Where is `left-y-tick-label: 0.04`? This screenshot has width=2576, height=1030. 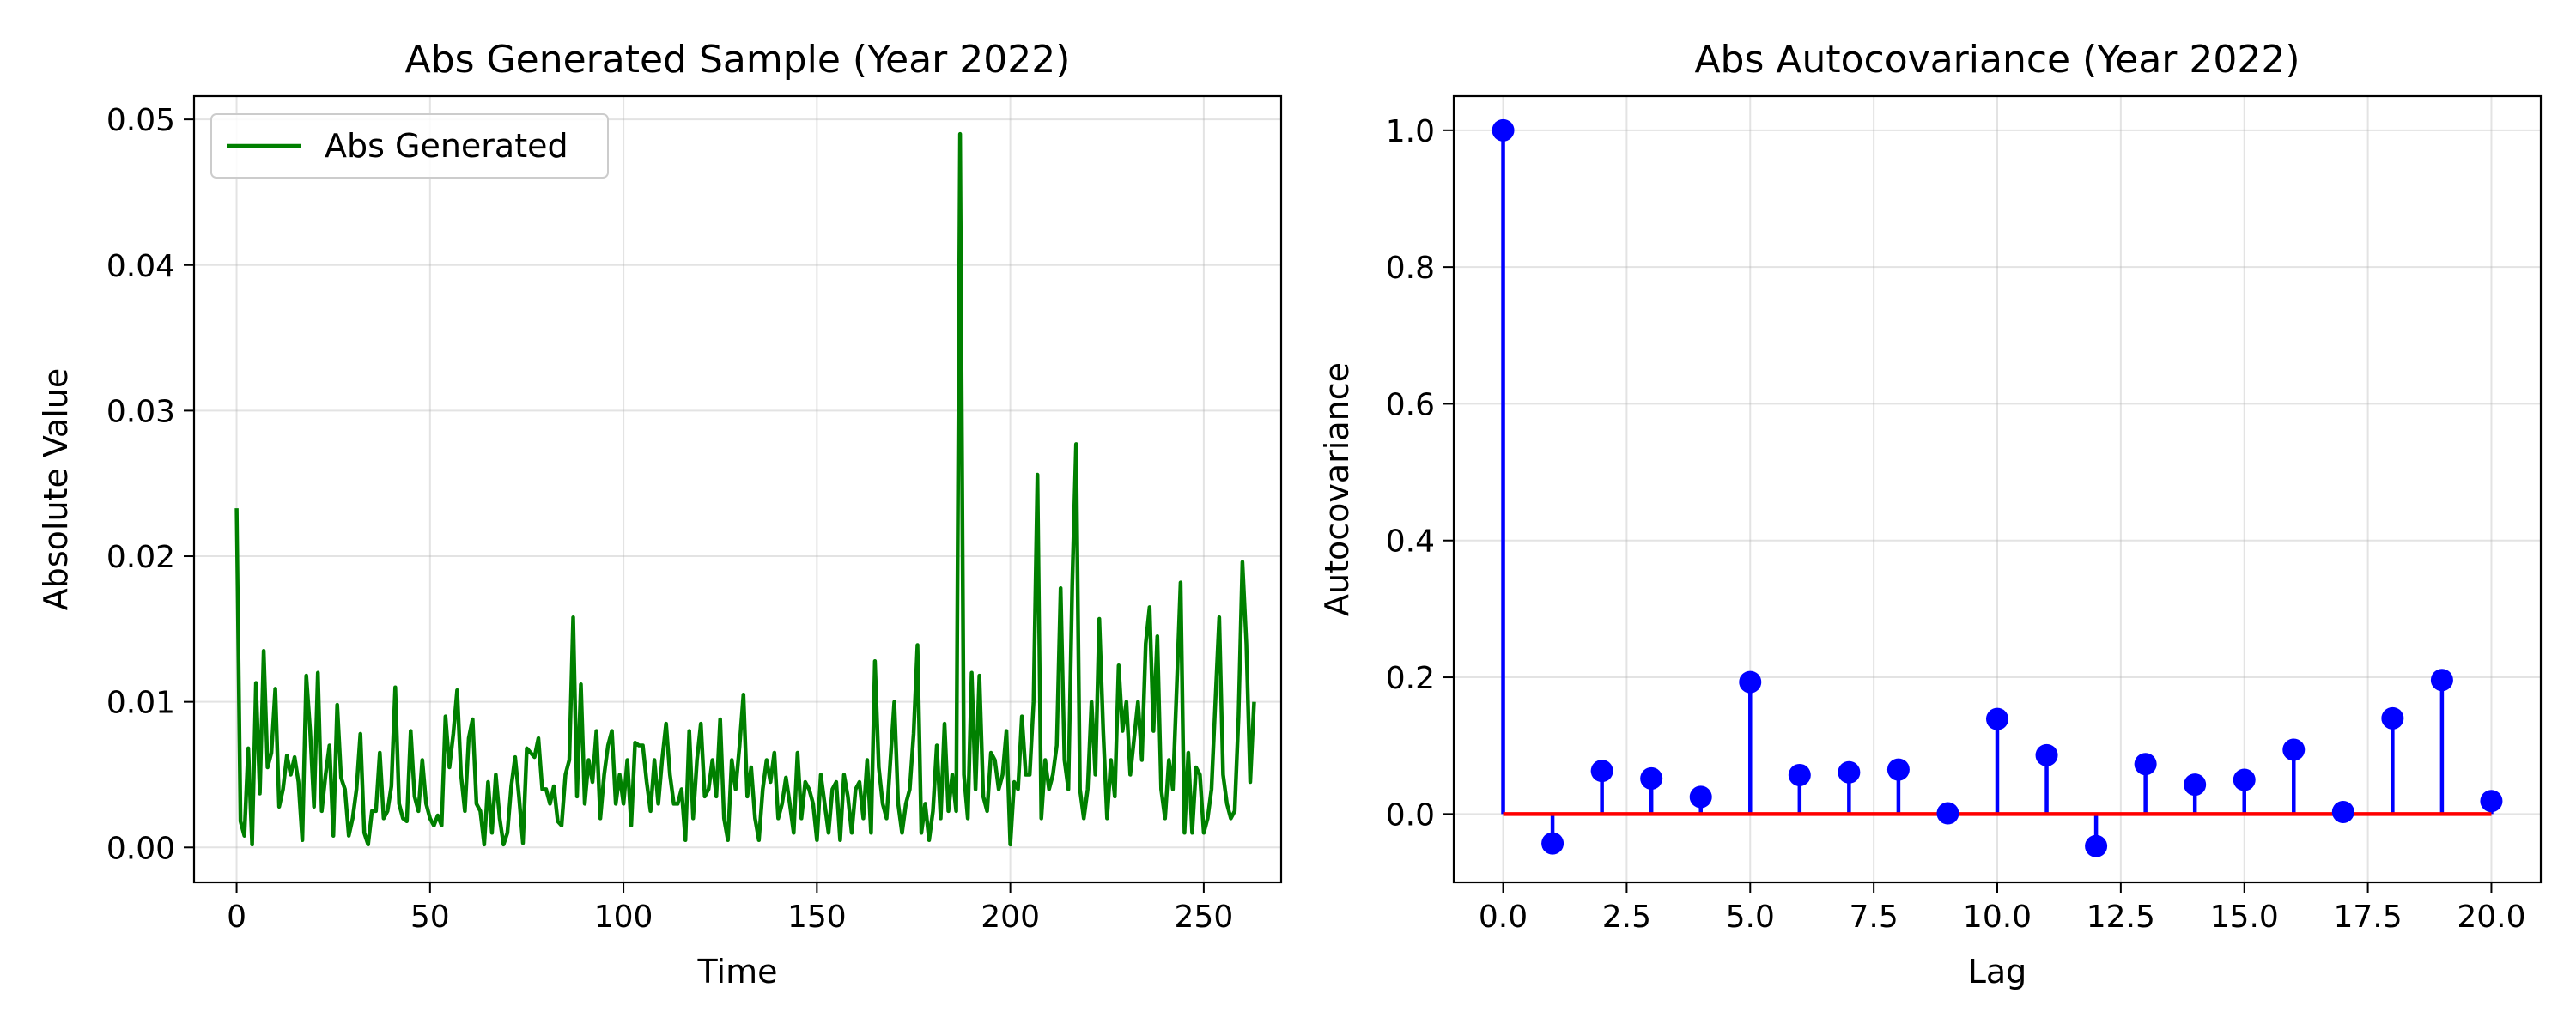 left-y-tick-label: 0.04 is located at coordinates (140, 266).